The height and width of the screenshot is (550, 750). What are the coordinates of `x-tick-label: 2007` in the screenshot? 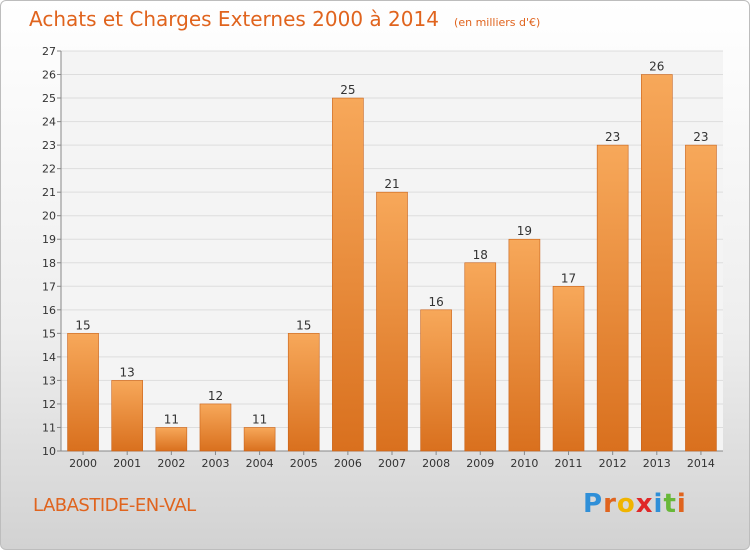 It's located at (392, 463).